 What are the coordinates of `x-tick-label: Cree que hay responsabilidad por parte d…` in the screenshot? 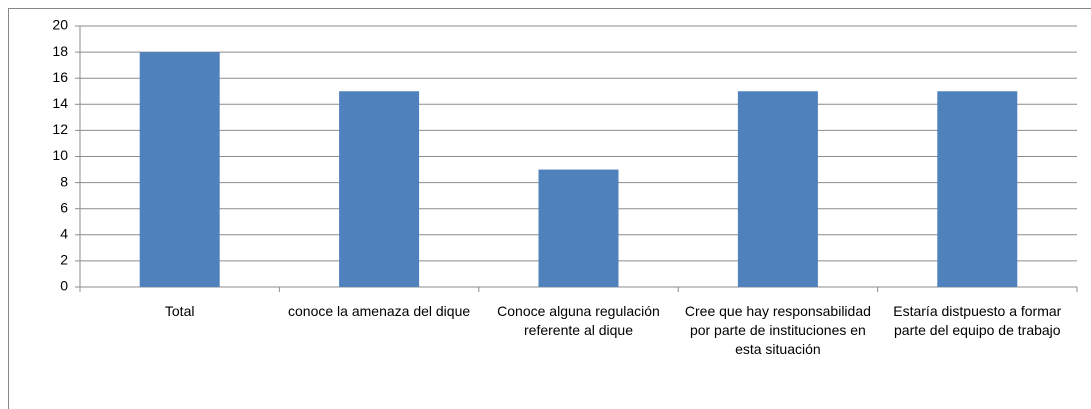 It's located at (777, 330).